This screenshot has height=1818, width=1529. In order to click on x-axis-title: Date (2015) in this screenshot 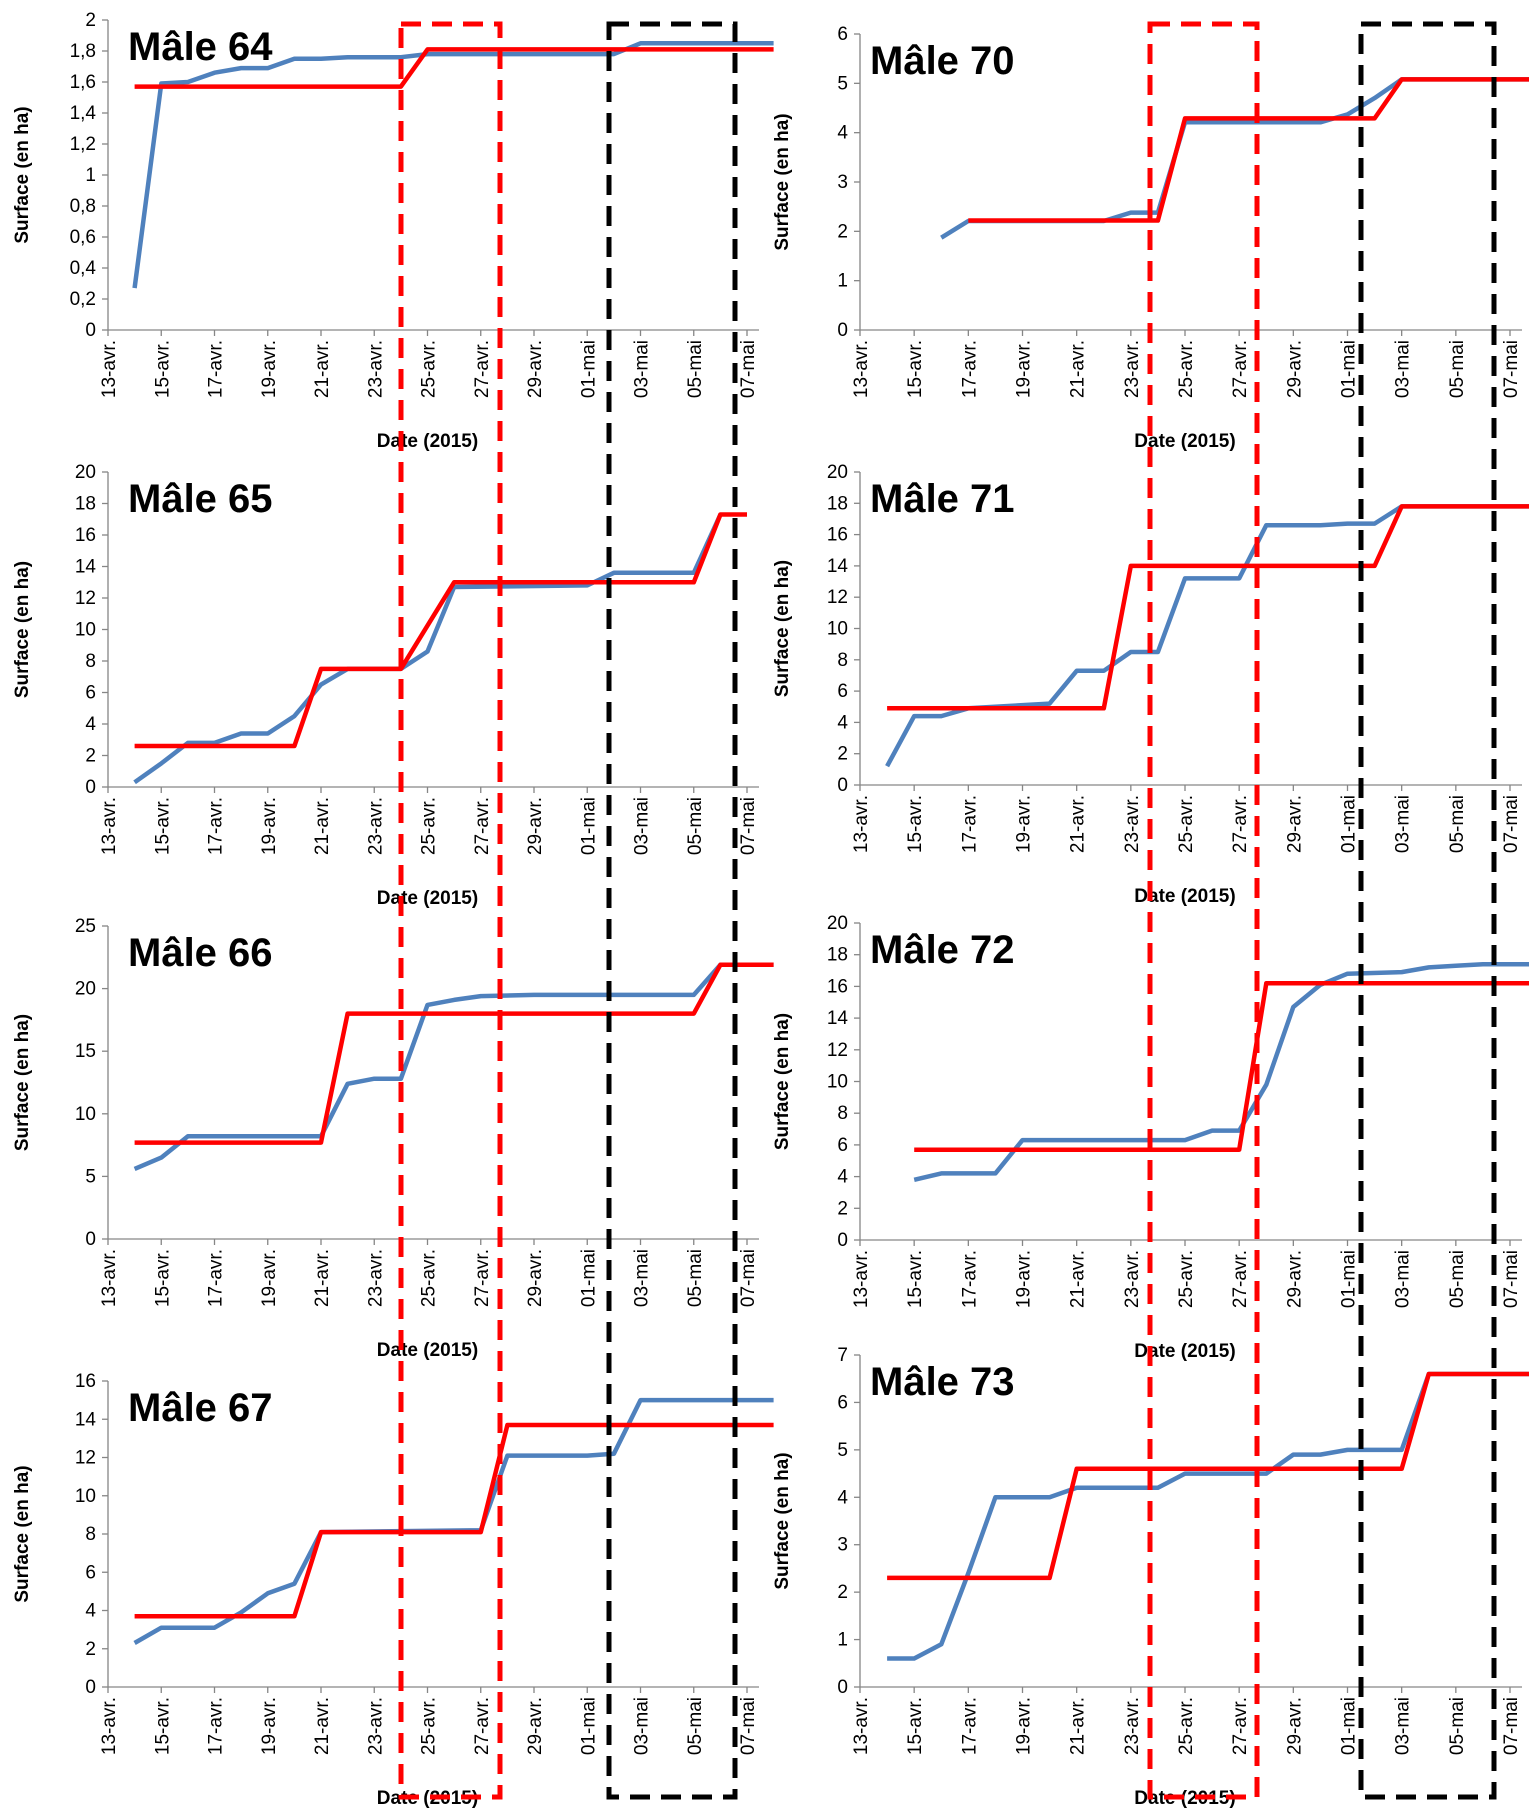, I will do `click(1184, 896)`.